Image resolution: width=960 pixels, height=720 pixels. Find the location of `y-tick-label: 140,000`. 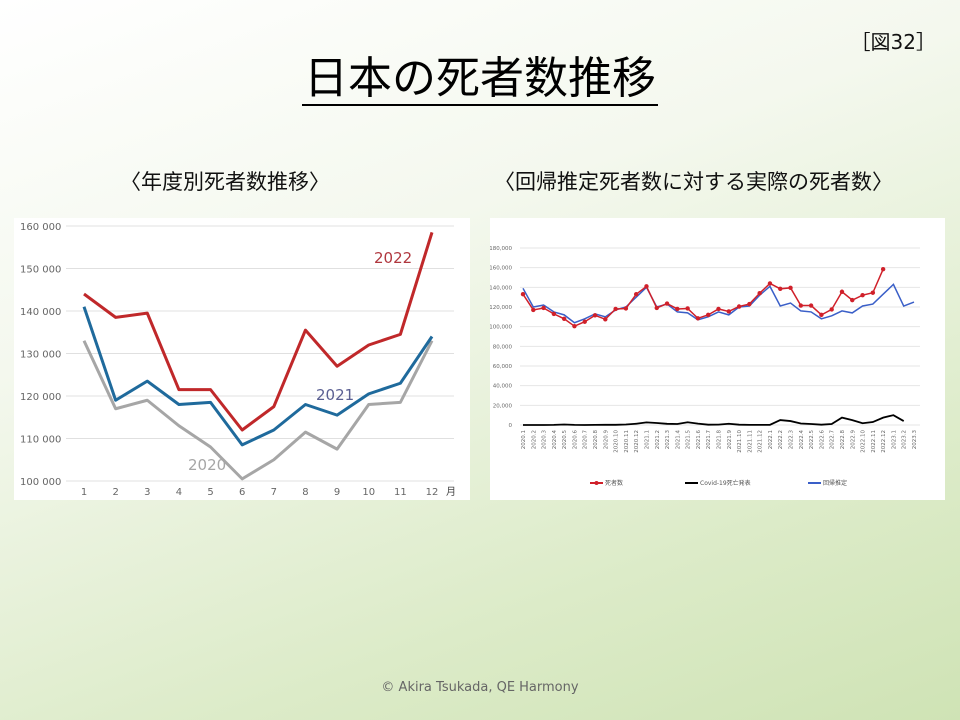

y-tick-label: 140,000 is located at coordinates (501, 288).